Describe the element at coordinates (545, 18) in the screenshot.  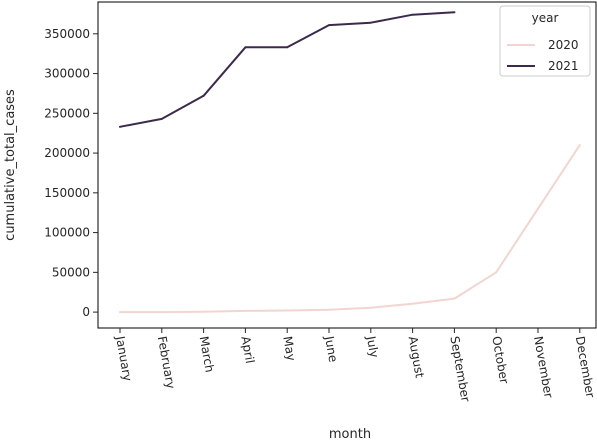
I see `legend-title: year` at that location.